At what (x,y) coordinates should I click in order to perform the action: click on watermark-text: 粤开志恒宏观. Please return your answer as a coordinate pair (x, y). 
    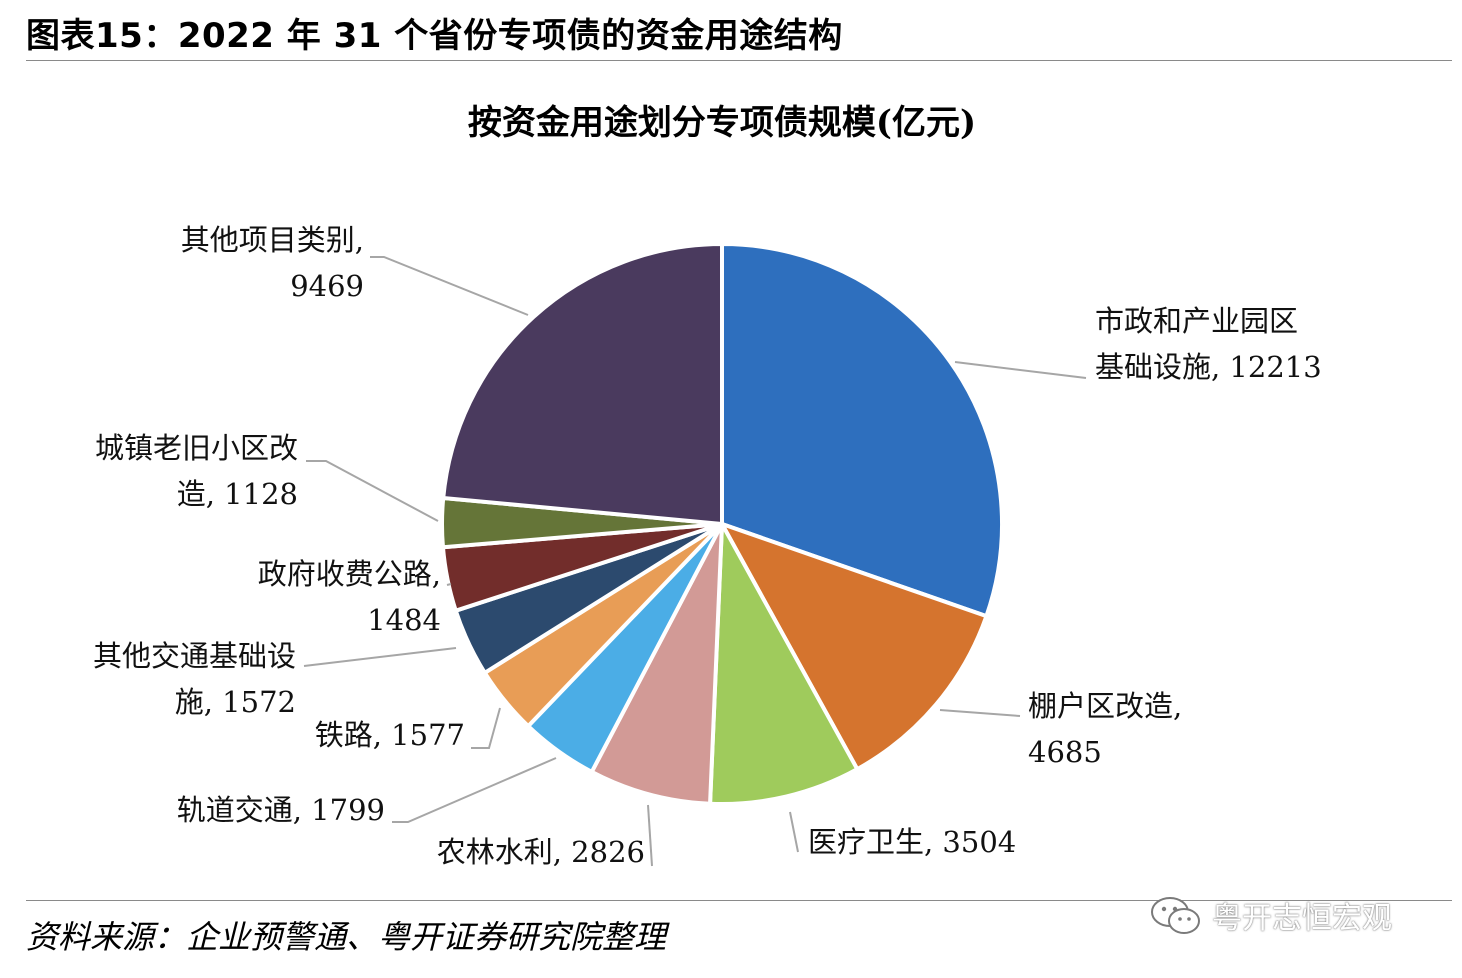
    Looking at the image, I should click on (1302, 918).